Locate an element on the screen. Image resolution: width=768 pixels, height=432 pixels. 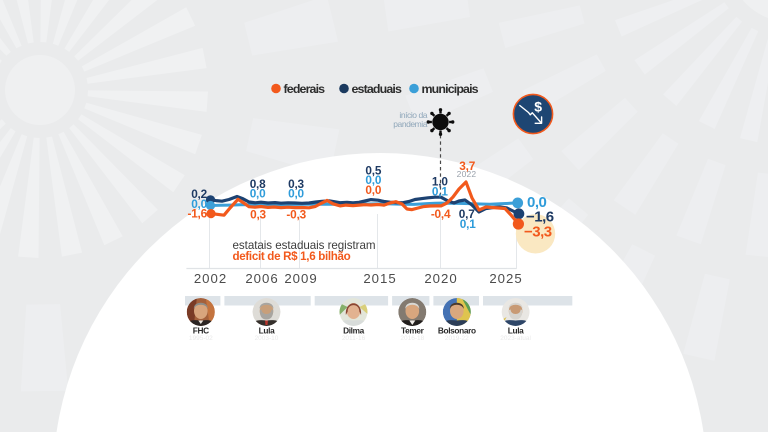
svg-text: 2019-22 is located at coordinates (457, 338).